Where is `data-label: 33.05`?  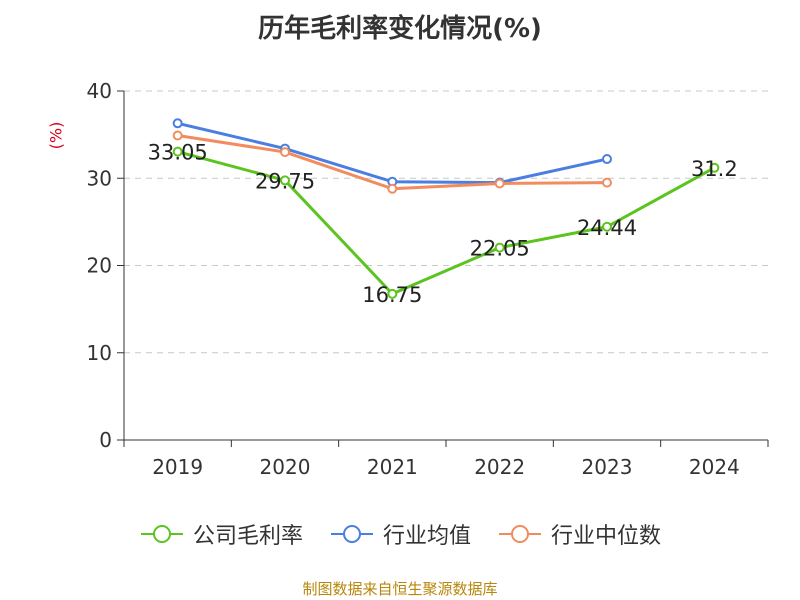
data-label: 33.05 is located at coordinates (178, 153).